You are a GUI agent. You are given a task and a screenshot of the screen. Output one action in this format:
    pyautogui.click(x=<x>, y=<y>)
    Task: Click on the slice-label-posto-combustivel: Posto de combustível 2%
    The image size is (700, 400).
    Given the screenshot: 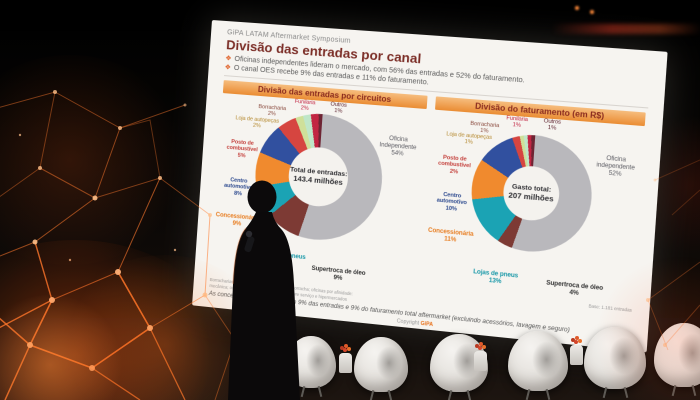 What is the action you would take?
    pyautogui.click(x=454, y=165)
    